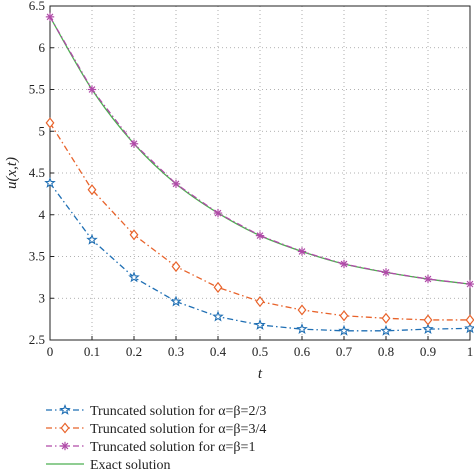  I want to click on x-tick-label: 1, so click(470, 351).